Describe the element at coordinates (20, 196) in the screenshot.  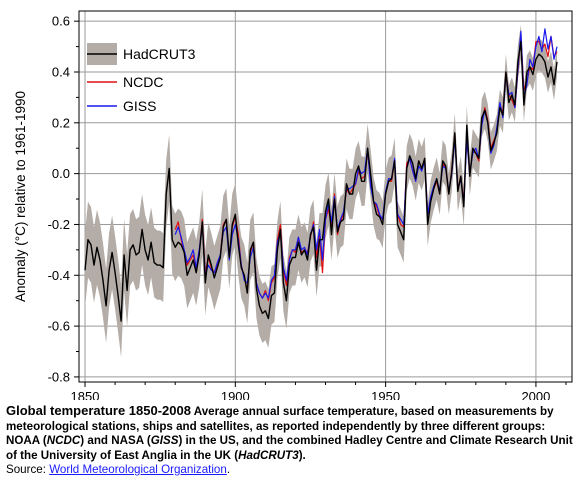
I see `y-axis-label: Anomaly (°C) relative to 1961-1990` at that location.